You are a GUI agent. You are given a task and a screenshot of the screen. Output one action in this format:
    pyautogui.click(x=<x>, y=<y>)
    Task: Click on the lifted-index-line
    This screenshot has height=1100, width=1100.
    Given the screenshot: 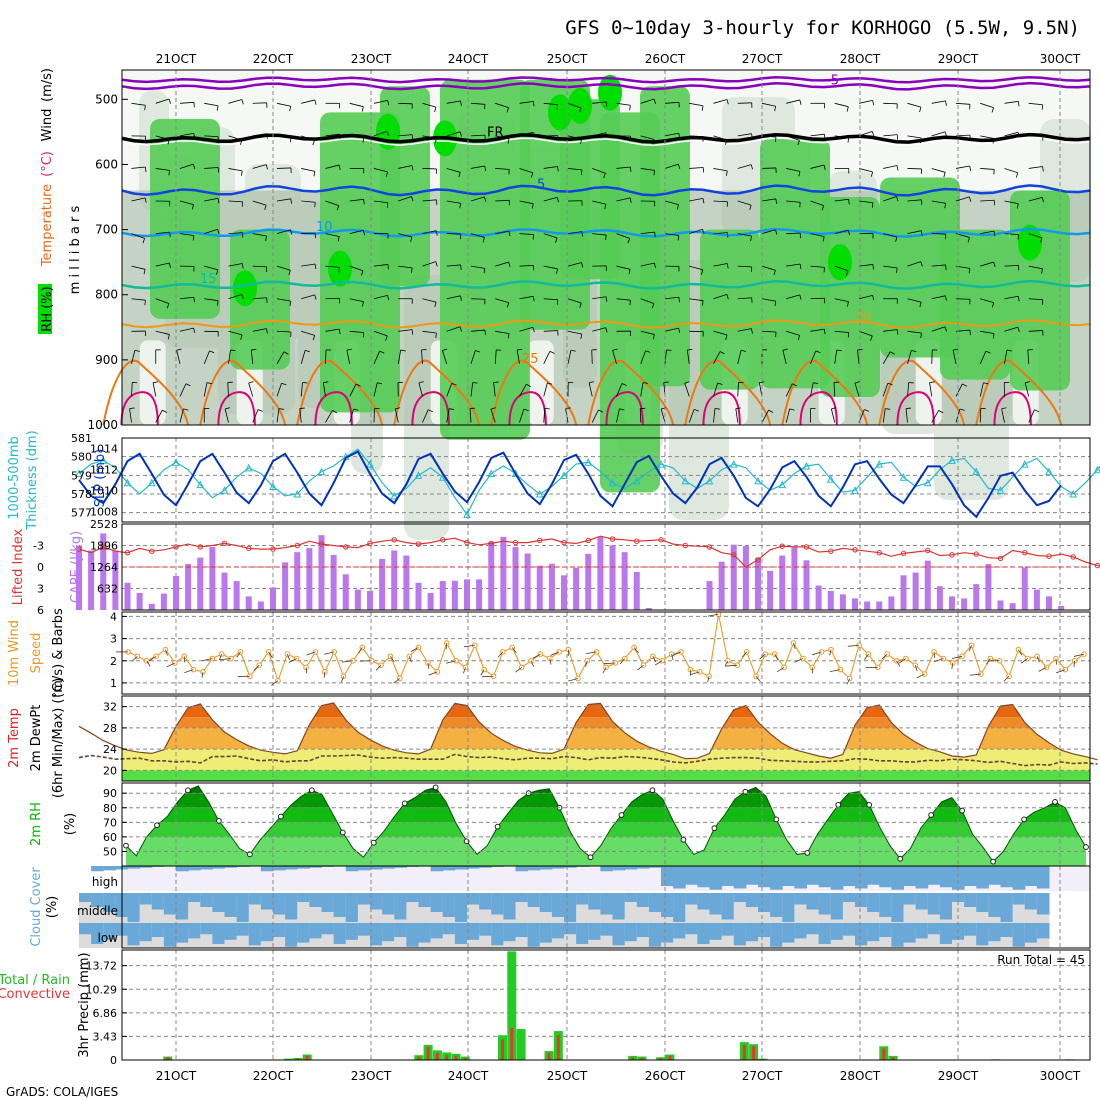 What is the action you would take?
    pyautogui.click(x=589, y=551)
    